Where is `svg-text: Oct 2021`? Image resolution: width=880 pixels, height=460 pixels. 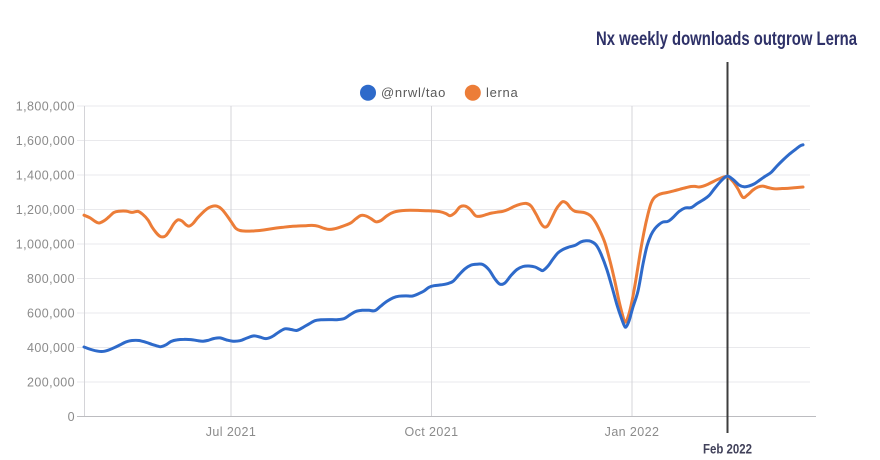
svg-text: Oct 2021 is located at coordinates (432, 432).